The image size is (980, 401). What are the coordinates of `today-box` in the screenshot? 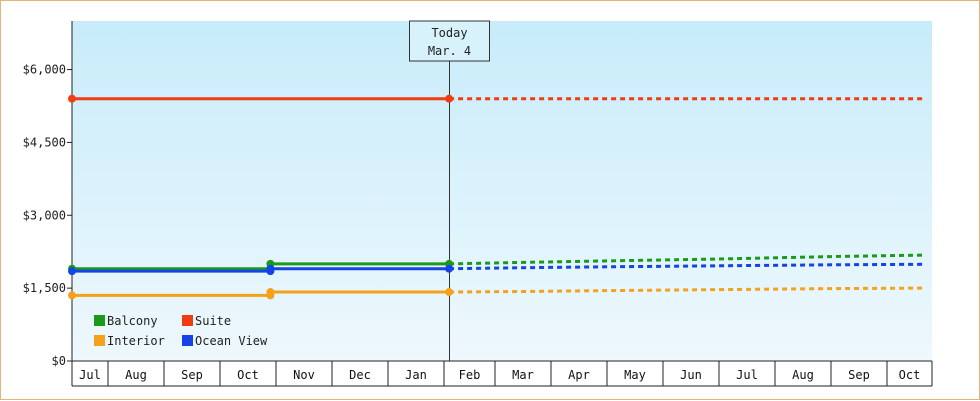 It's located at (449, 41).